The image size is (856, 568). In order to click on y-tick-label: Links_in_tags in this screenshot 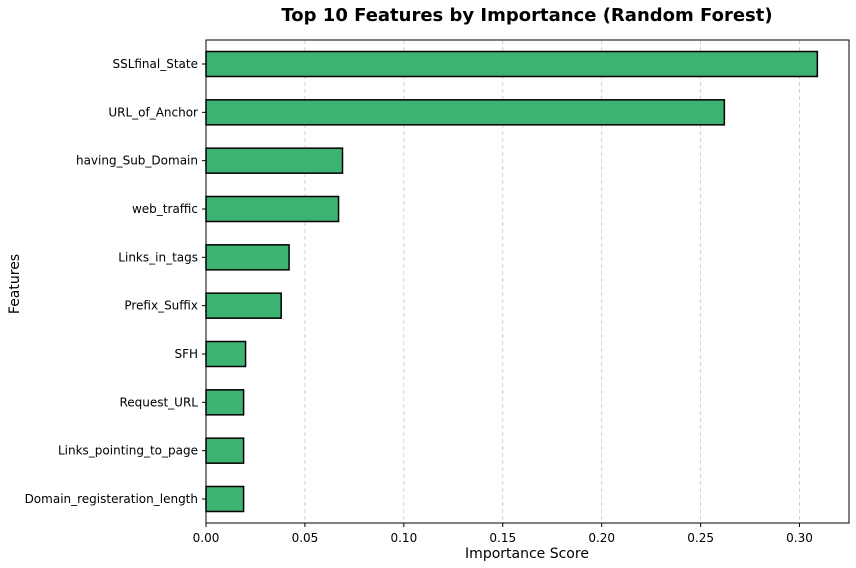, I will do `click(158, 257)`.